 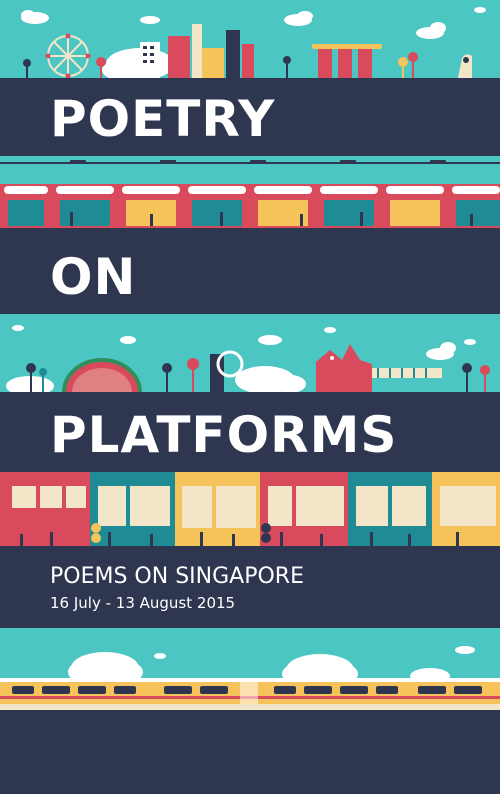 I want to click on title-band-1: POETRY, so click(x=250, y=117).